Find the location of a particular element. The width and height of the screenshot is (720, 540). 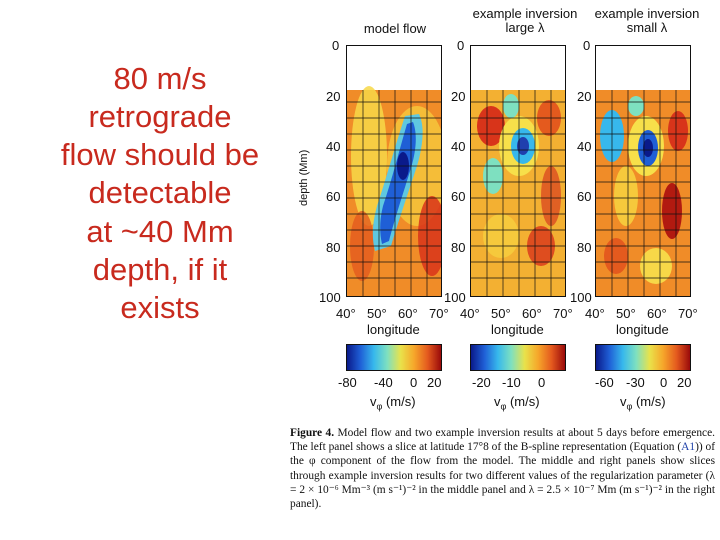

slide-line: exists is located at coordinates (160, 307).